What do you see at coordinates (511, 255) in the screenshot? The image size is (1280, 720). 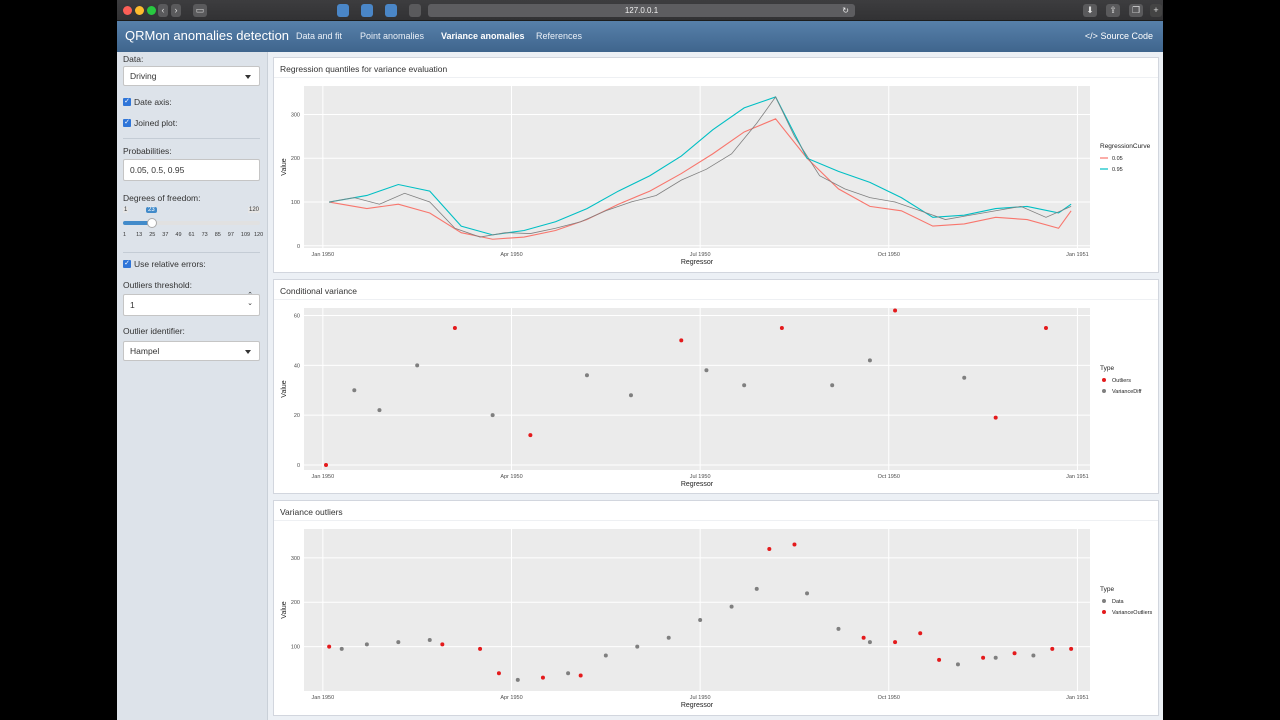 I see `x-tick-label: Apr 1950` at bounding box center [511, 255].